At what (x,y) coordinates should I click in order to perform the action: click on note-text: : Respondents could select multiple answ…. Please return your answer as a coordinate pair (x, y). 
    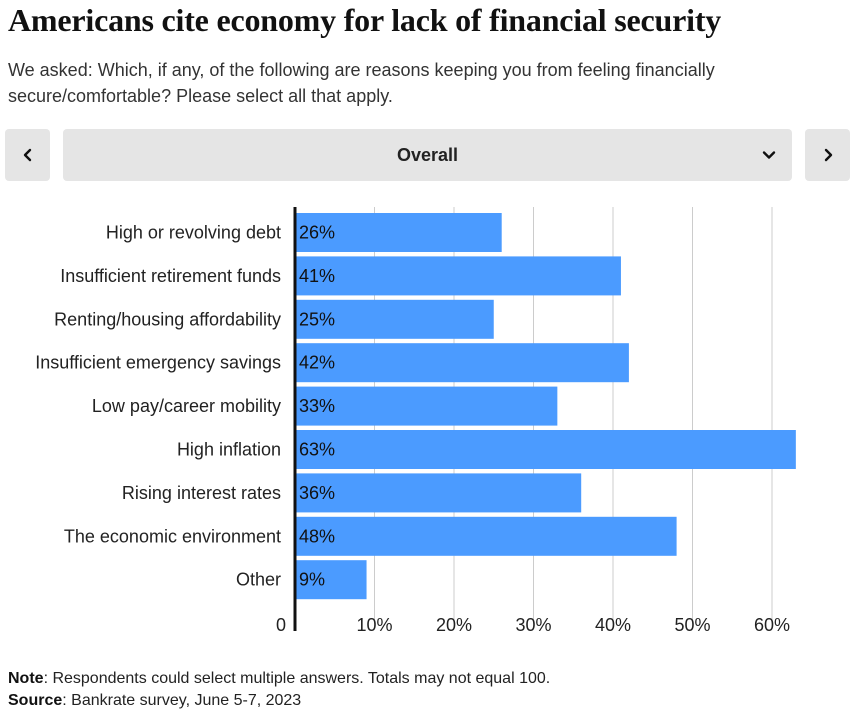
    Looking at the image, I should click on (297, 678).